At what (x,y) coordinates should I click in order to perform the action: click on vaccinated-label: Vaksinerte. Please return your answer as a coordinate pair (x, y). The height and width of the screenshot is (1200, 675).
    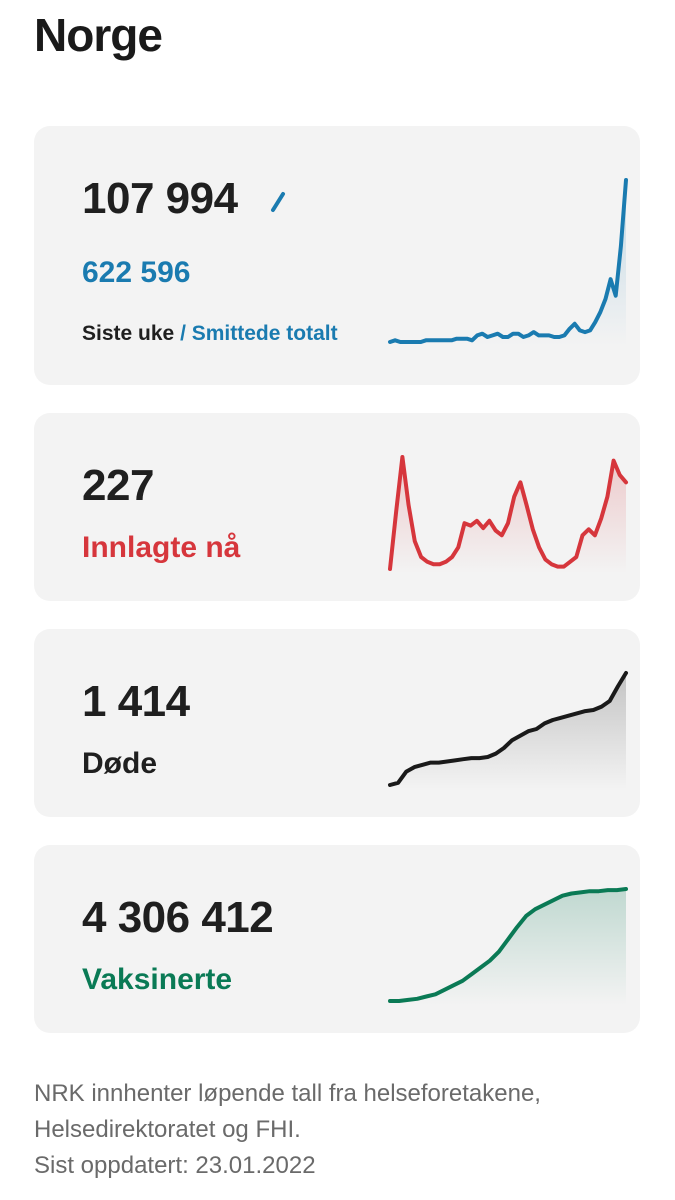
    Looking at the image, I should click on (157, 979).